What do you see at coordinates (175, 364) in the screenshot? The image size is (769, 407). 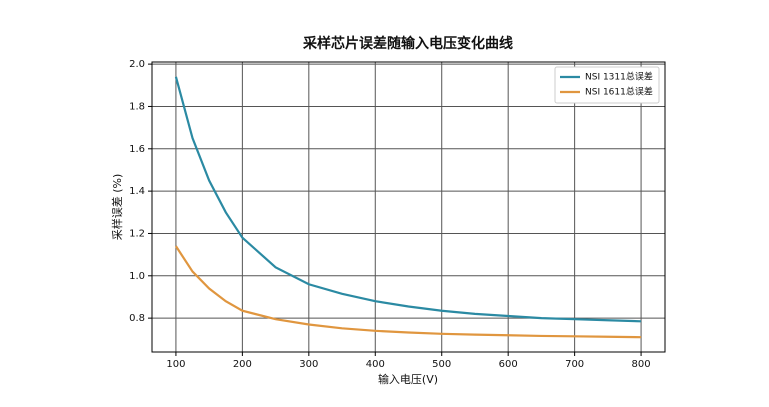 I see `x-tick-label: 100` at bounding box center [175, 364].